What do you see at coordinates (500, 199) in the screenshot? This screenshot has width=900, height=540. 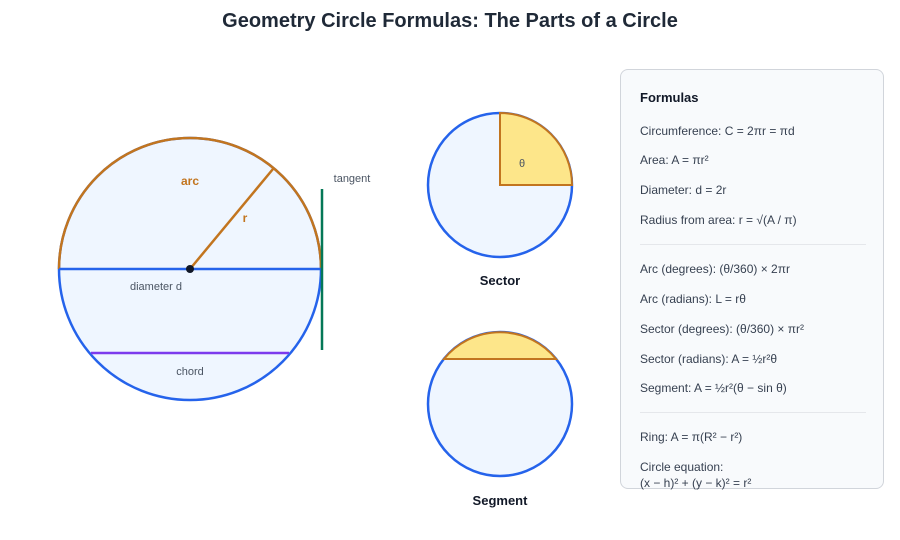 I see `sector-group: θ Sector` at bounding box center [500, 199].